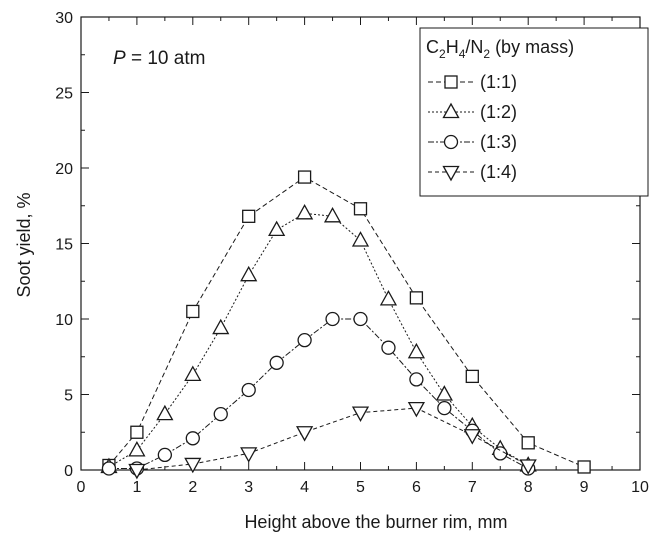  What do you see at coordinates (528, 487) in the screenshot?
I see `x-tick-label: 8` at bounding box center [528, 487].